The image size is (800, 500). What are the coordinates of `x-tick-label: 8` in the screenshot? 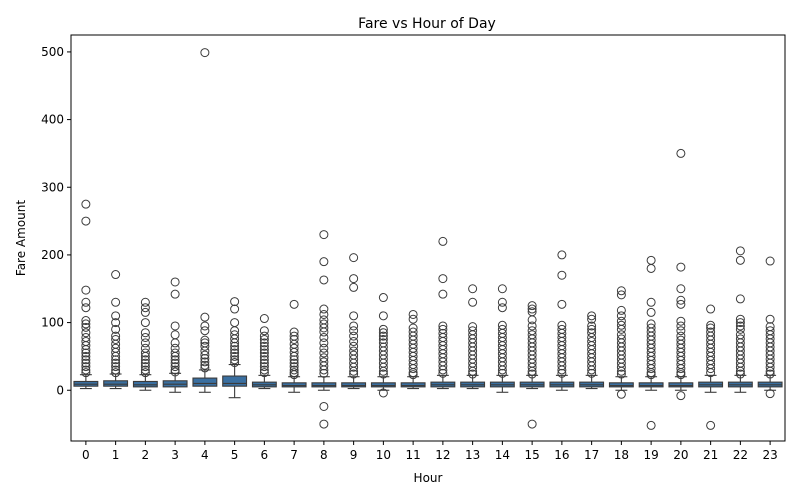 It's located at (324, 455).